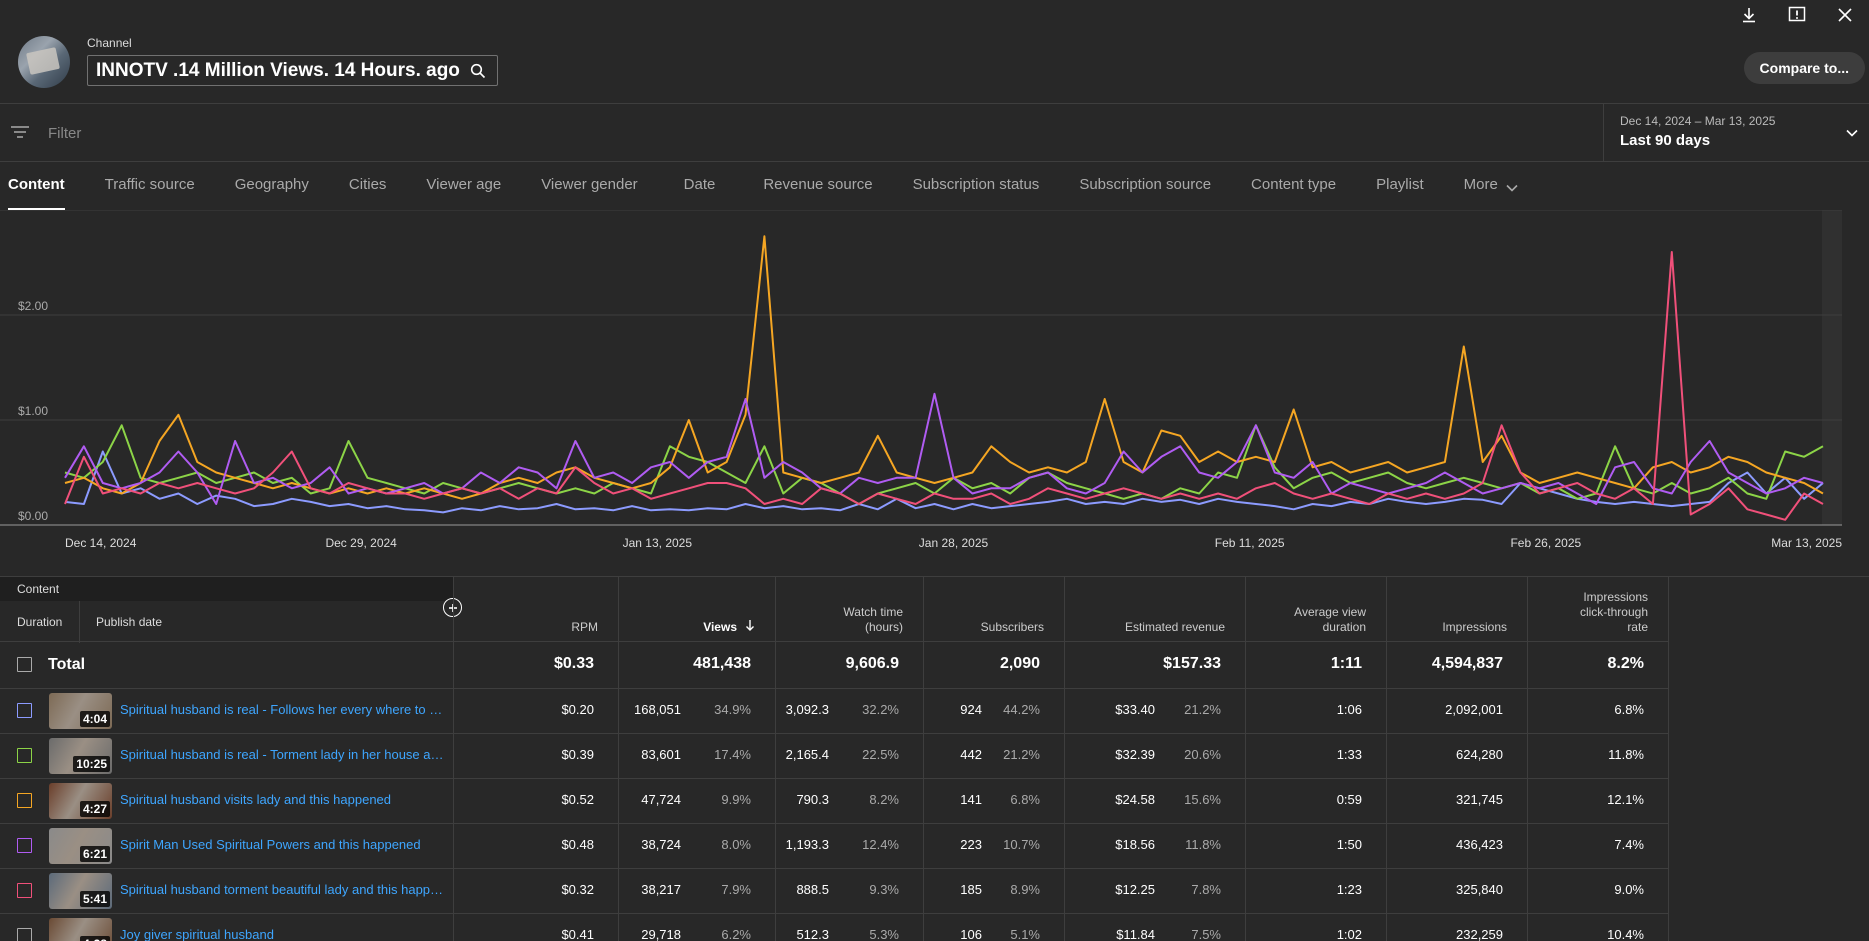 This screenshot has width=1869, height=941. I want to click on x-tick-label: Dec 29, 2024, so click(361, 543).